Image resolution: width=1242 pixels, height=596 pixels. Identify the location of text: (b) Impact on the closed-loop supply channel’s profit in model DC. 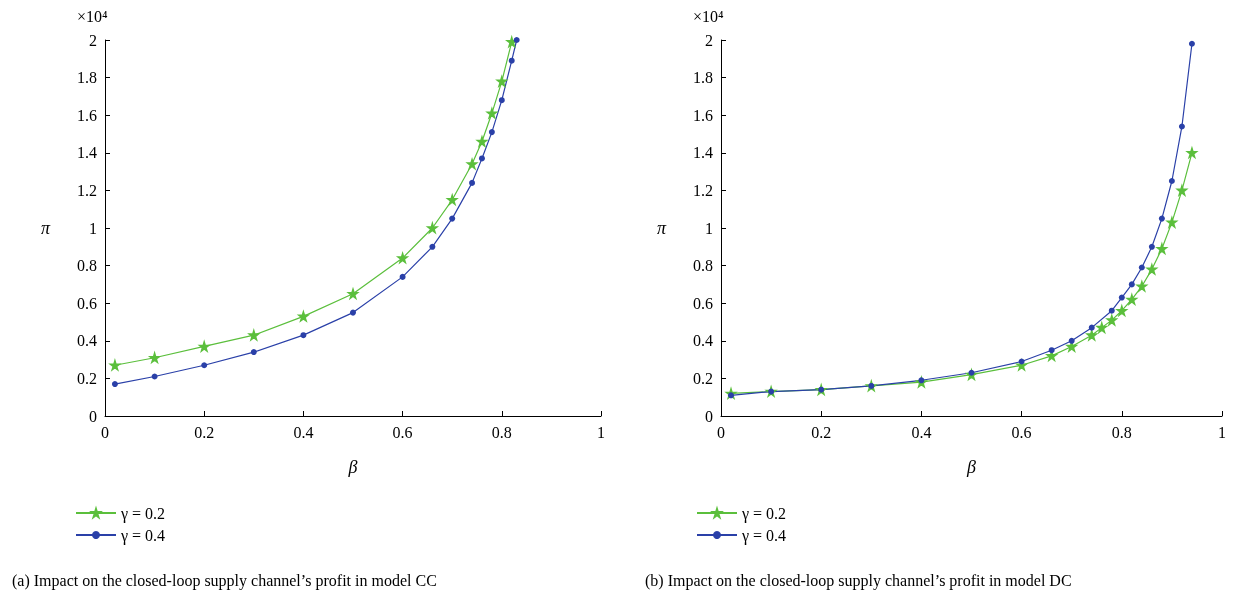
(858, 580).